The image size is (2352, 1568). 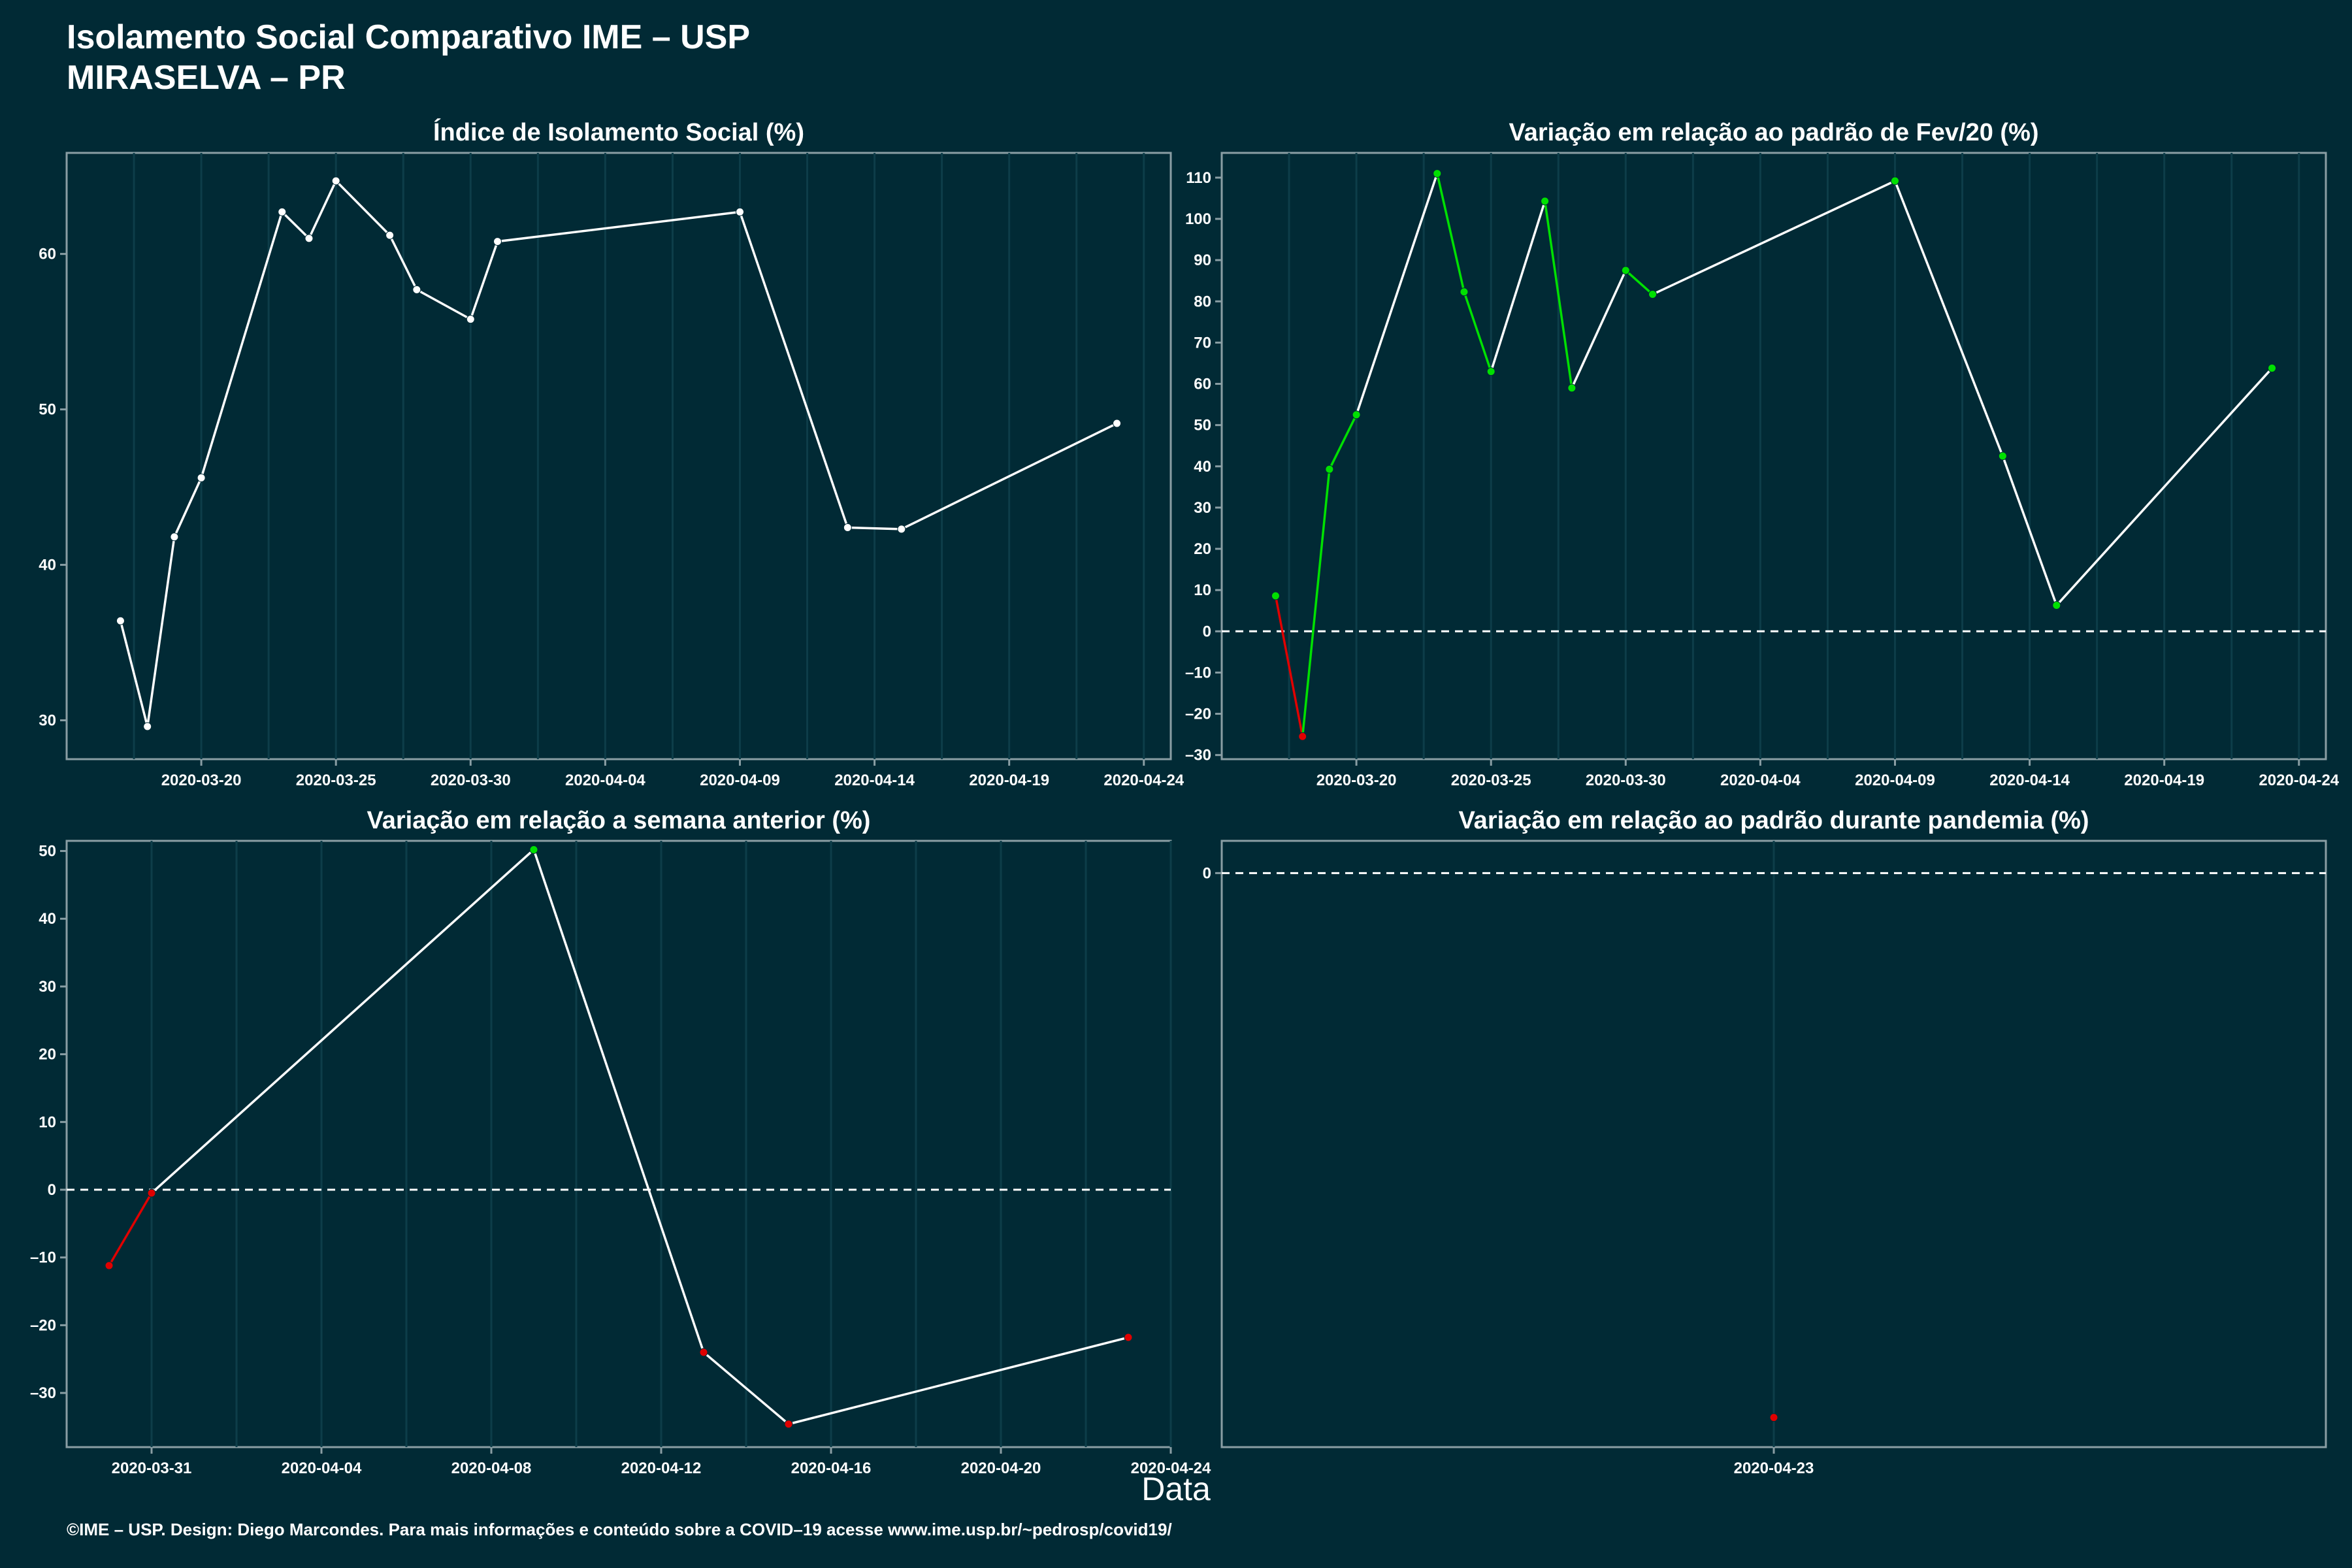 What do you see at coordinates (831, 1468) in the screenshot?
I see `x-tick-label: 2020-04-16` at bounding box center [831, 1468].